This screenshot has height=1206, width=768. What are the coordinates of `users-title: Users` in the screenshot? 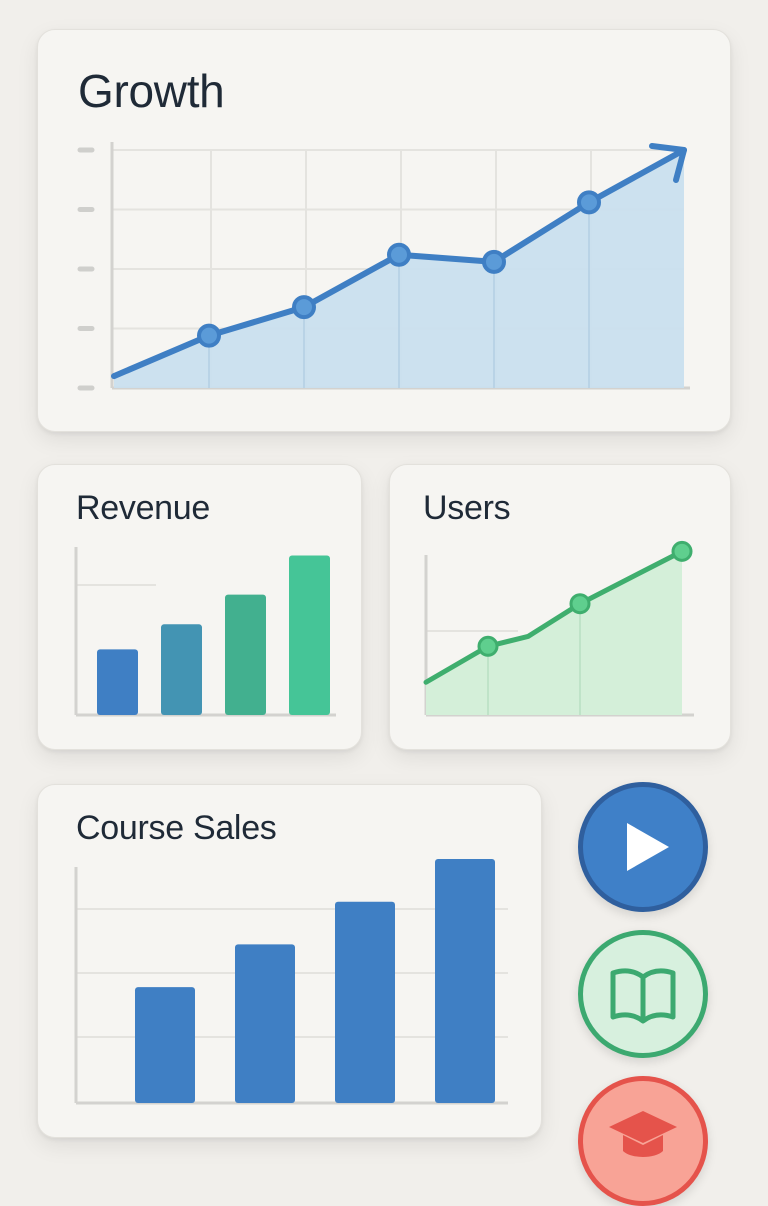 It's located at (467, 508).